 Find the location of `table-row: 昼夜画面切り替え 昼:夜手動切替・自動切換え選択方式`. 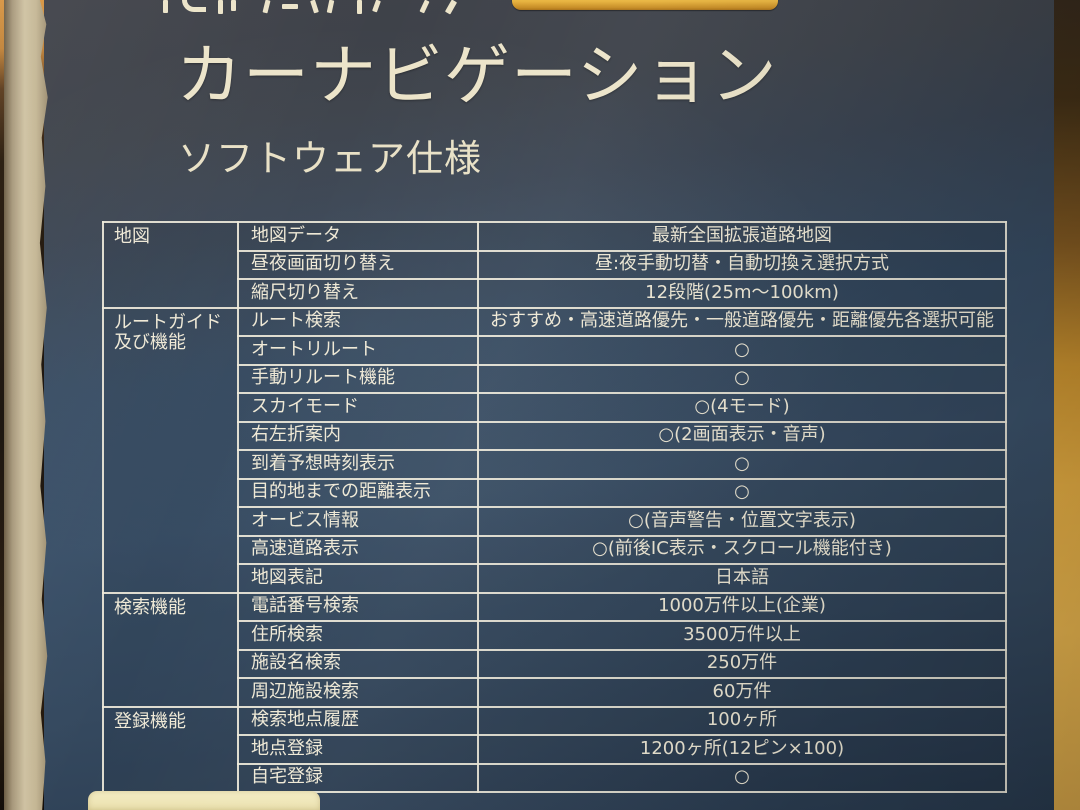

table-row: 昼夜画面切り替え 昼:夜手動切替・自動切換え選択方式 is located at coordinates (555, 264).